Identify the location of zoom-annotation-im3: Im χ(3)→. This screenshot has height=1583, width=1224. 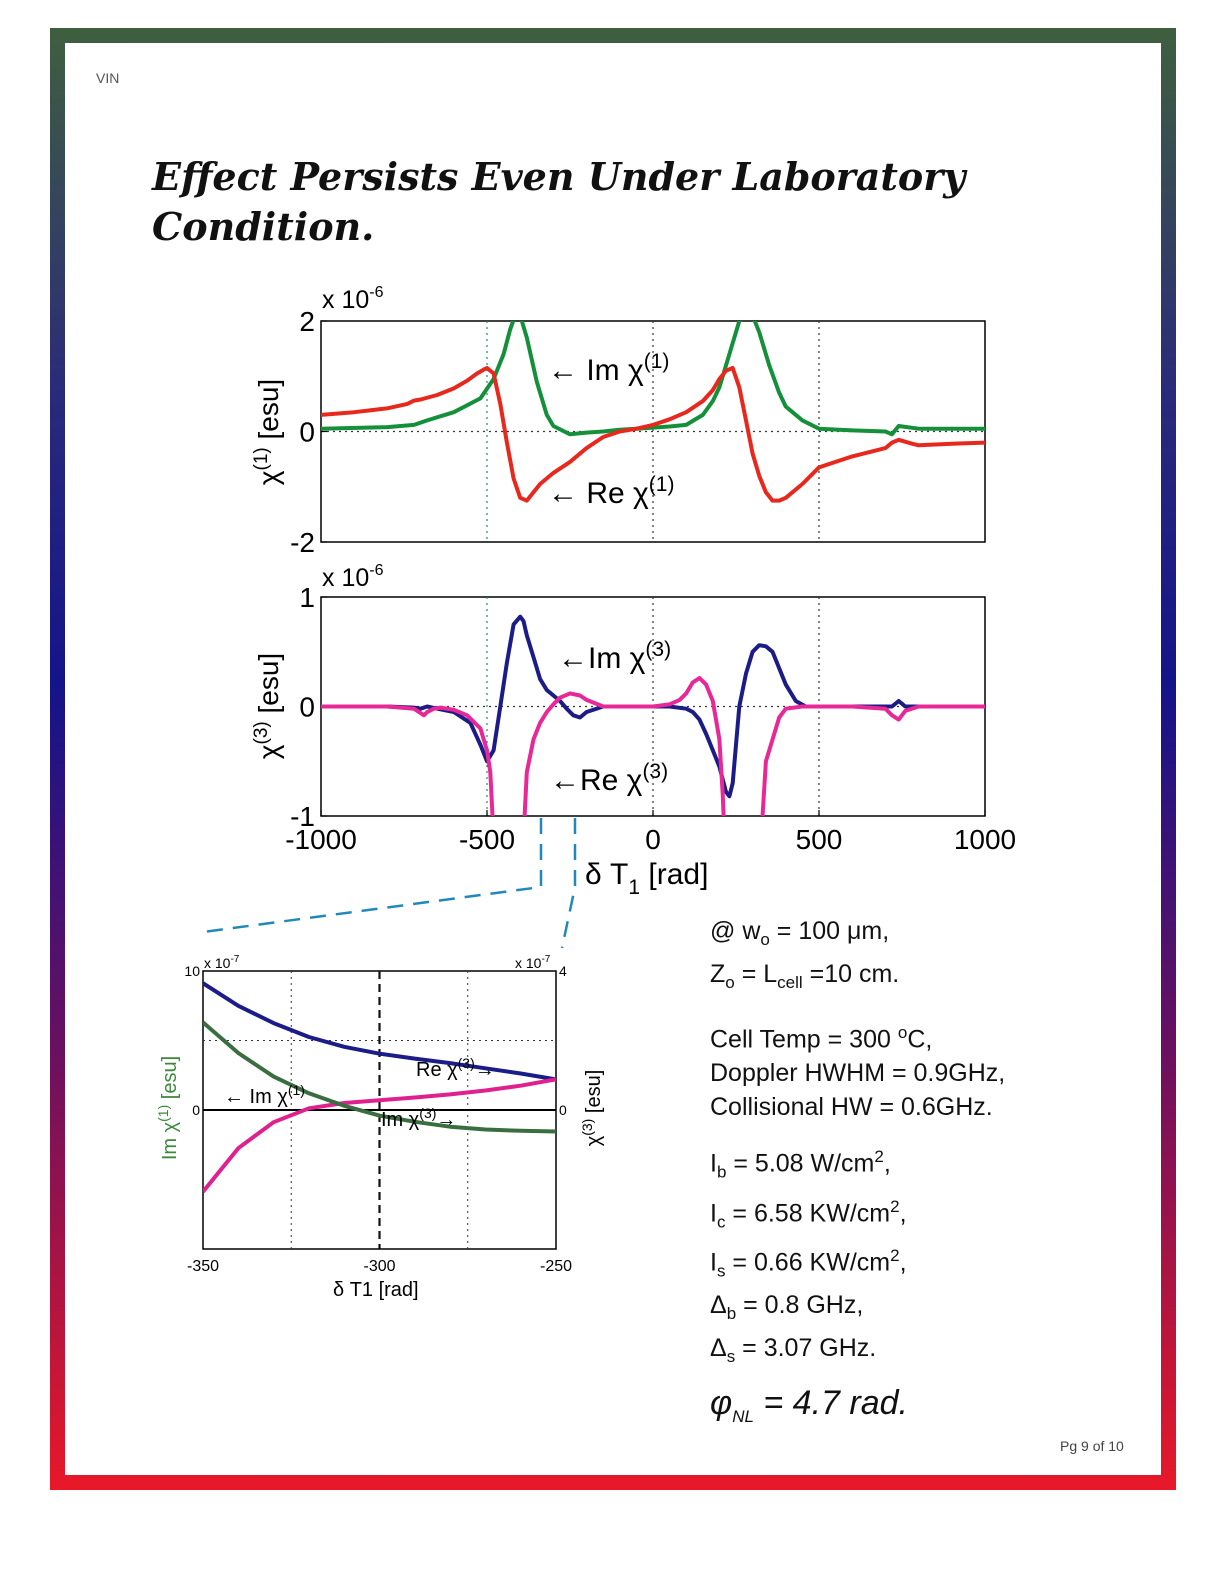
(418, 1118).